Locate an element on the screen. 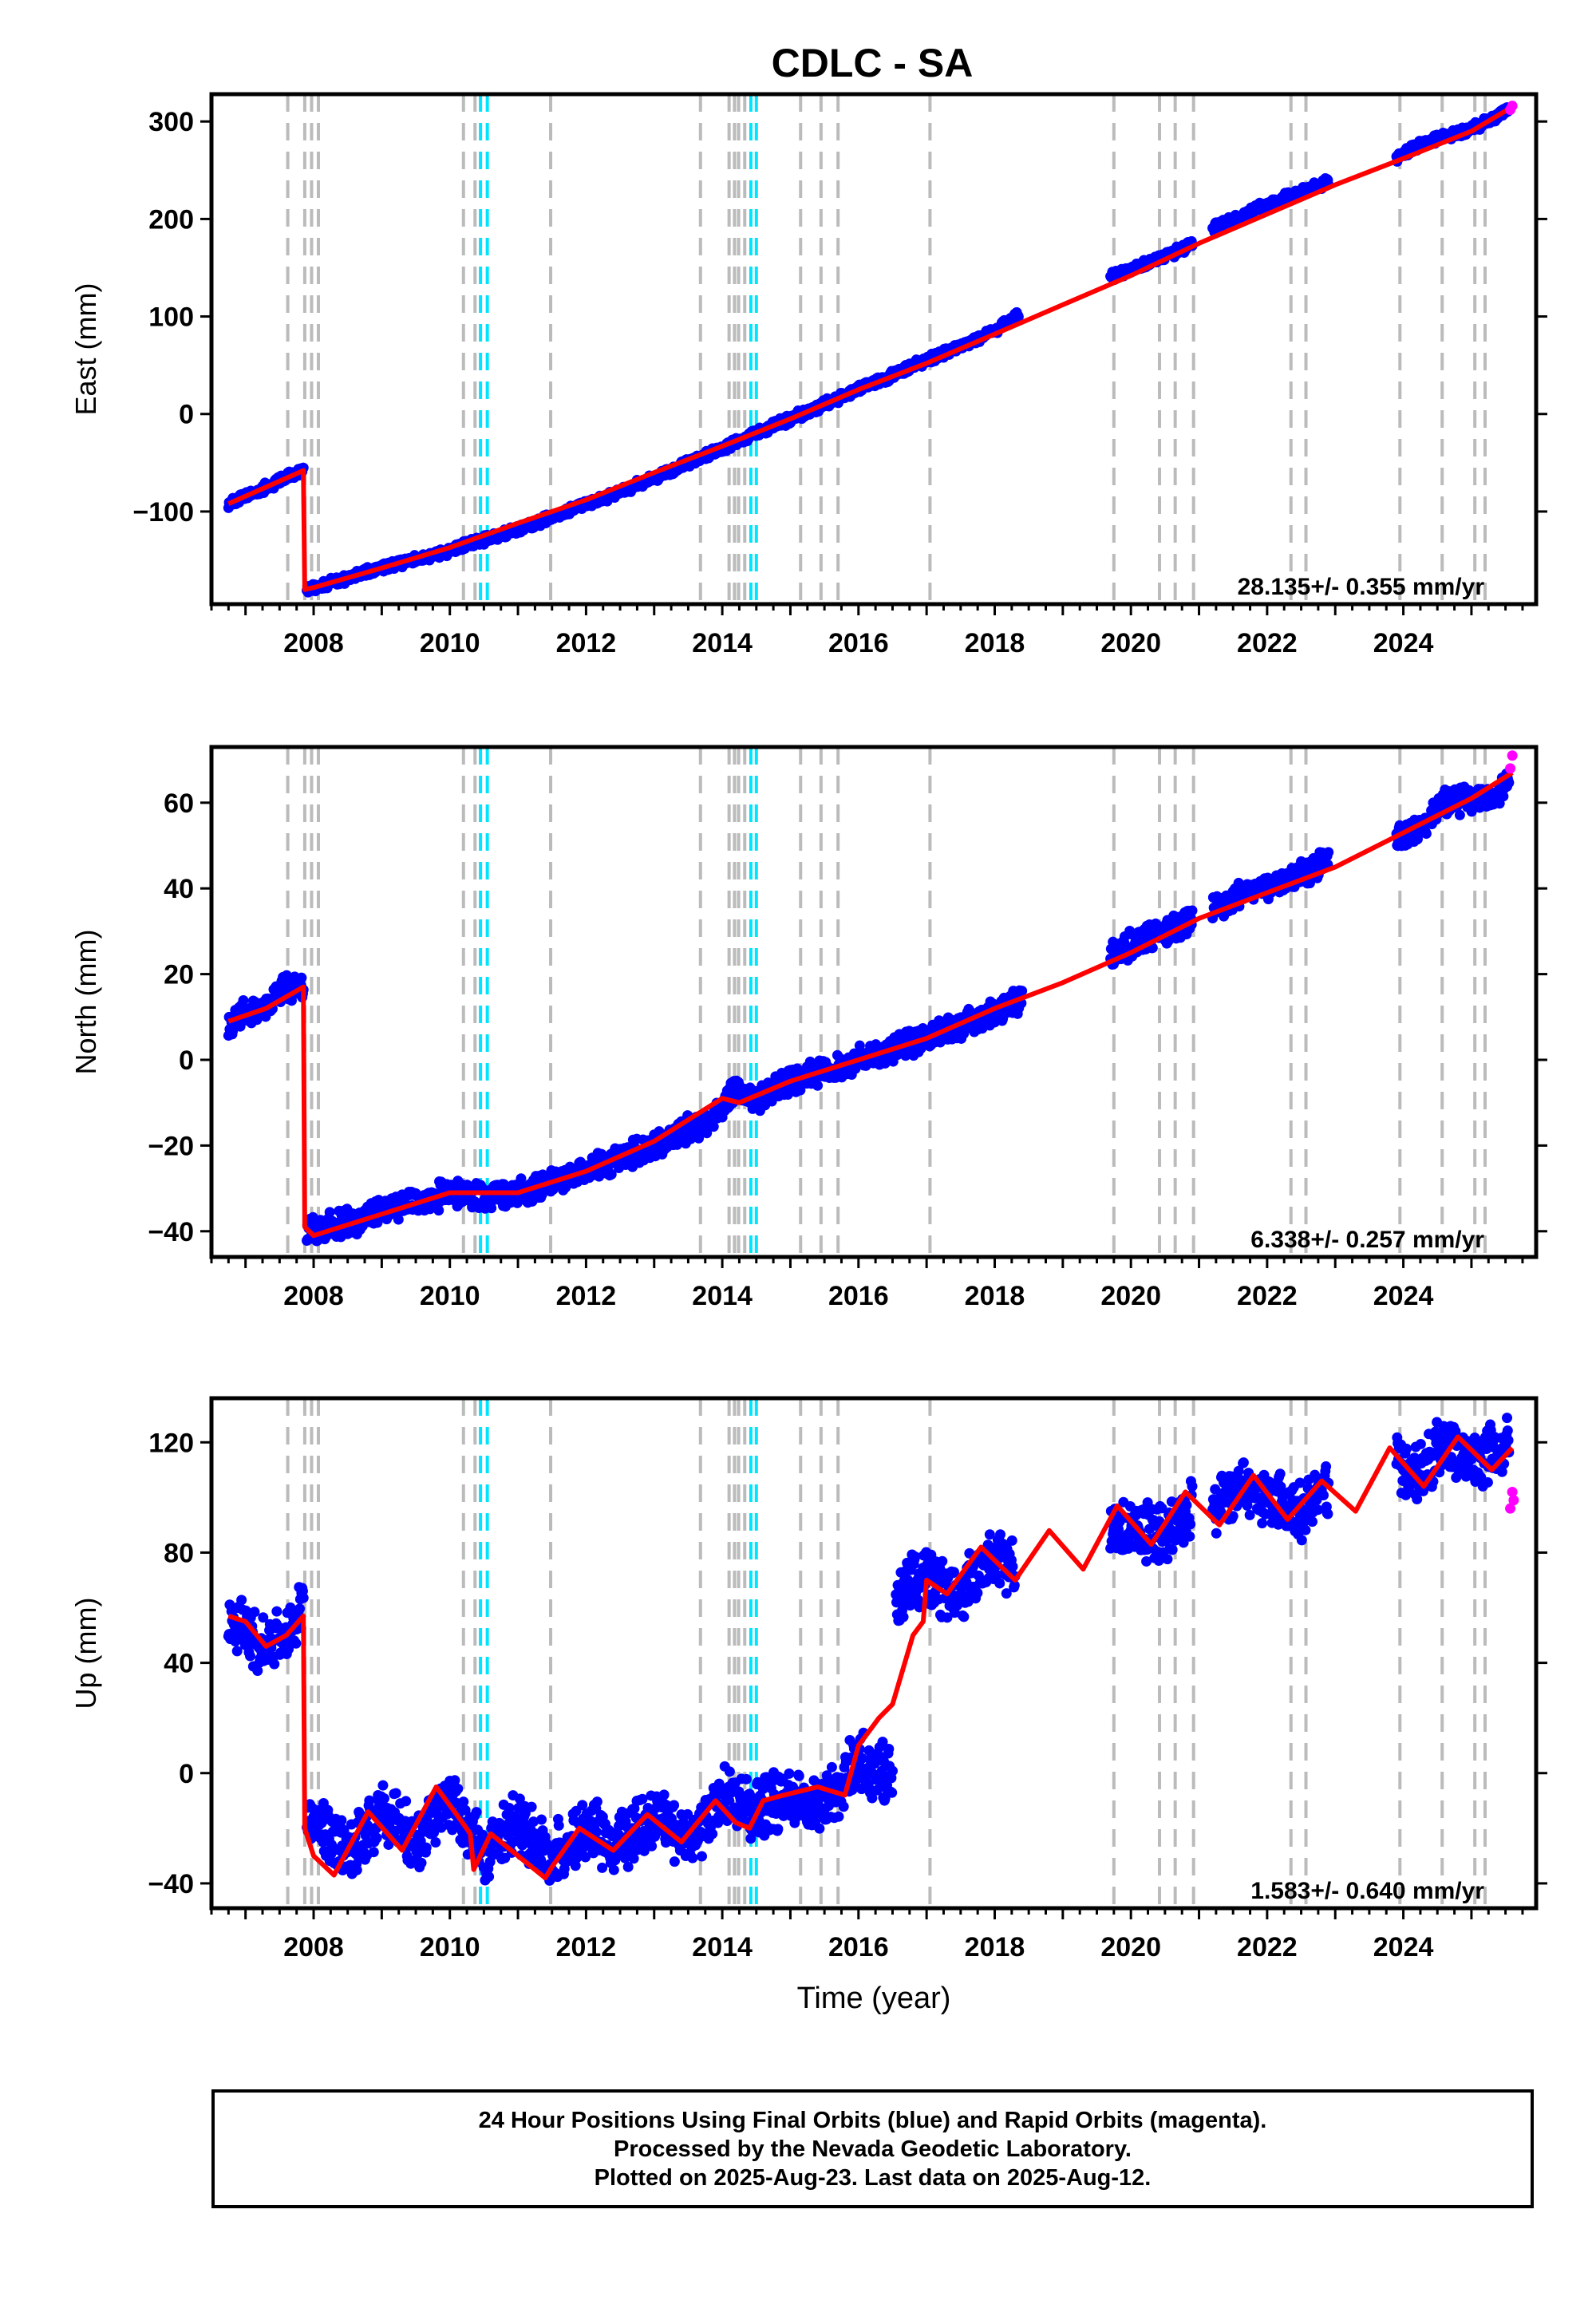 This screenshot has height=2316, width=1596. y-tick-label: 40 is located at coordinates (179, 889).